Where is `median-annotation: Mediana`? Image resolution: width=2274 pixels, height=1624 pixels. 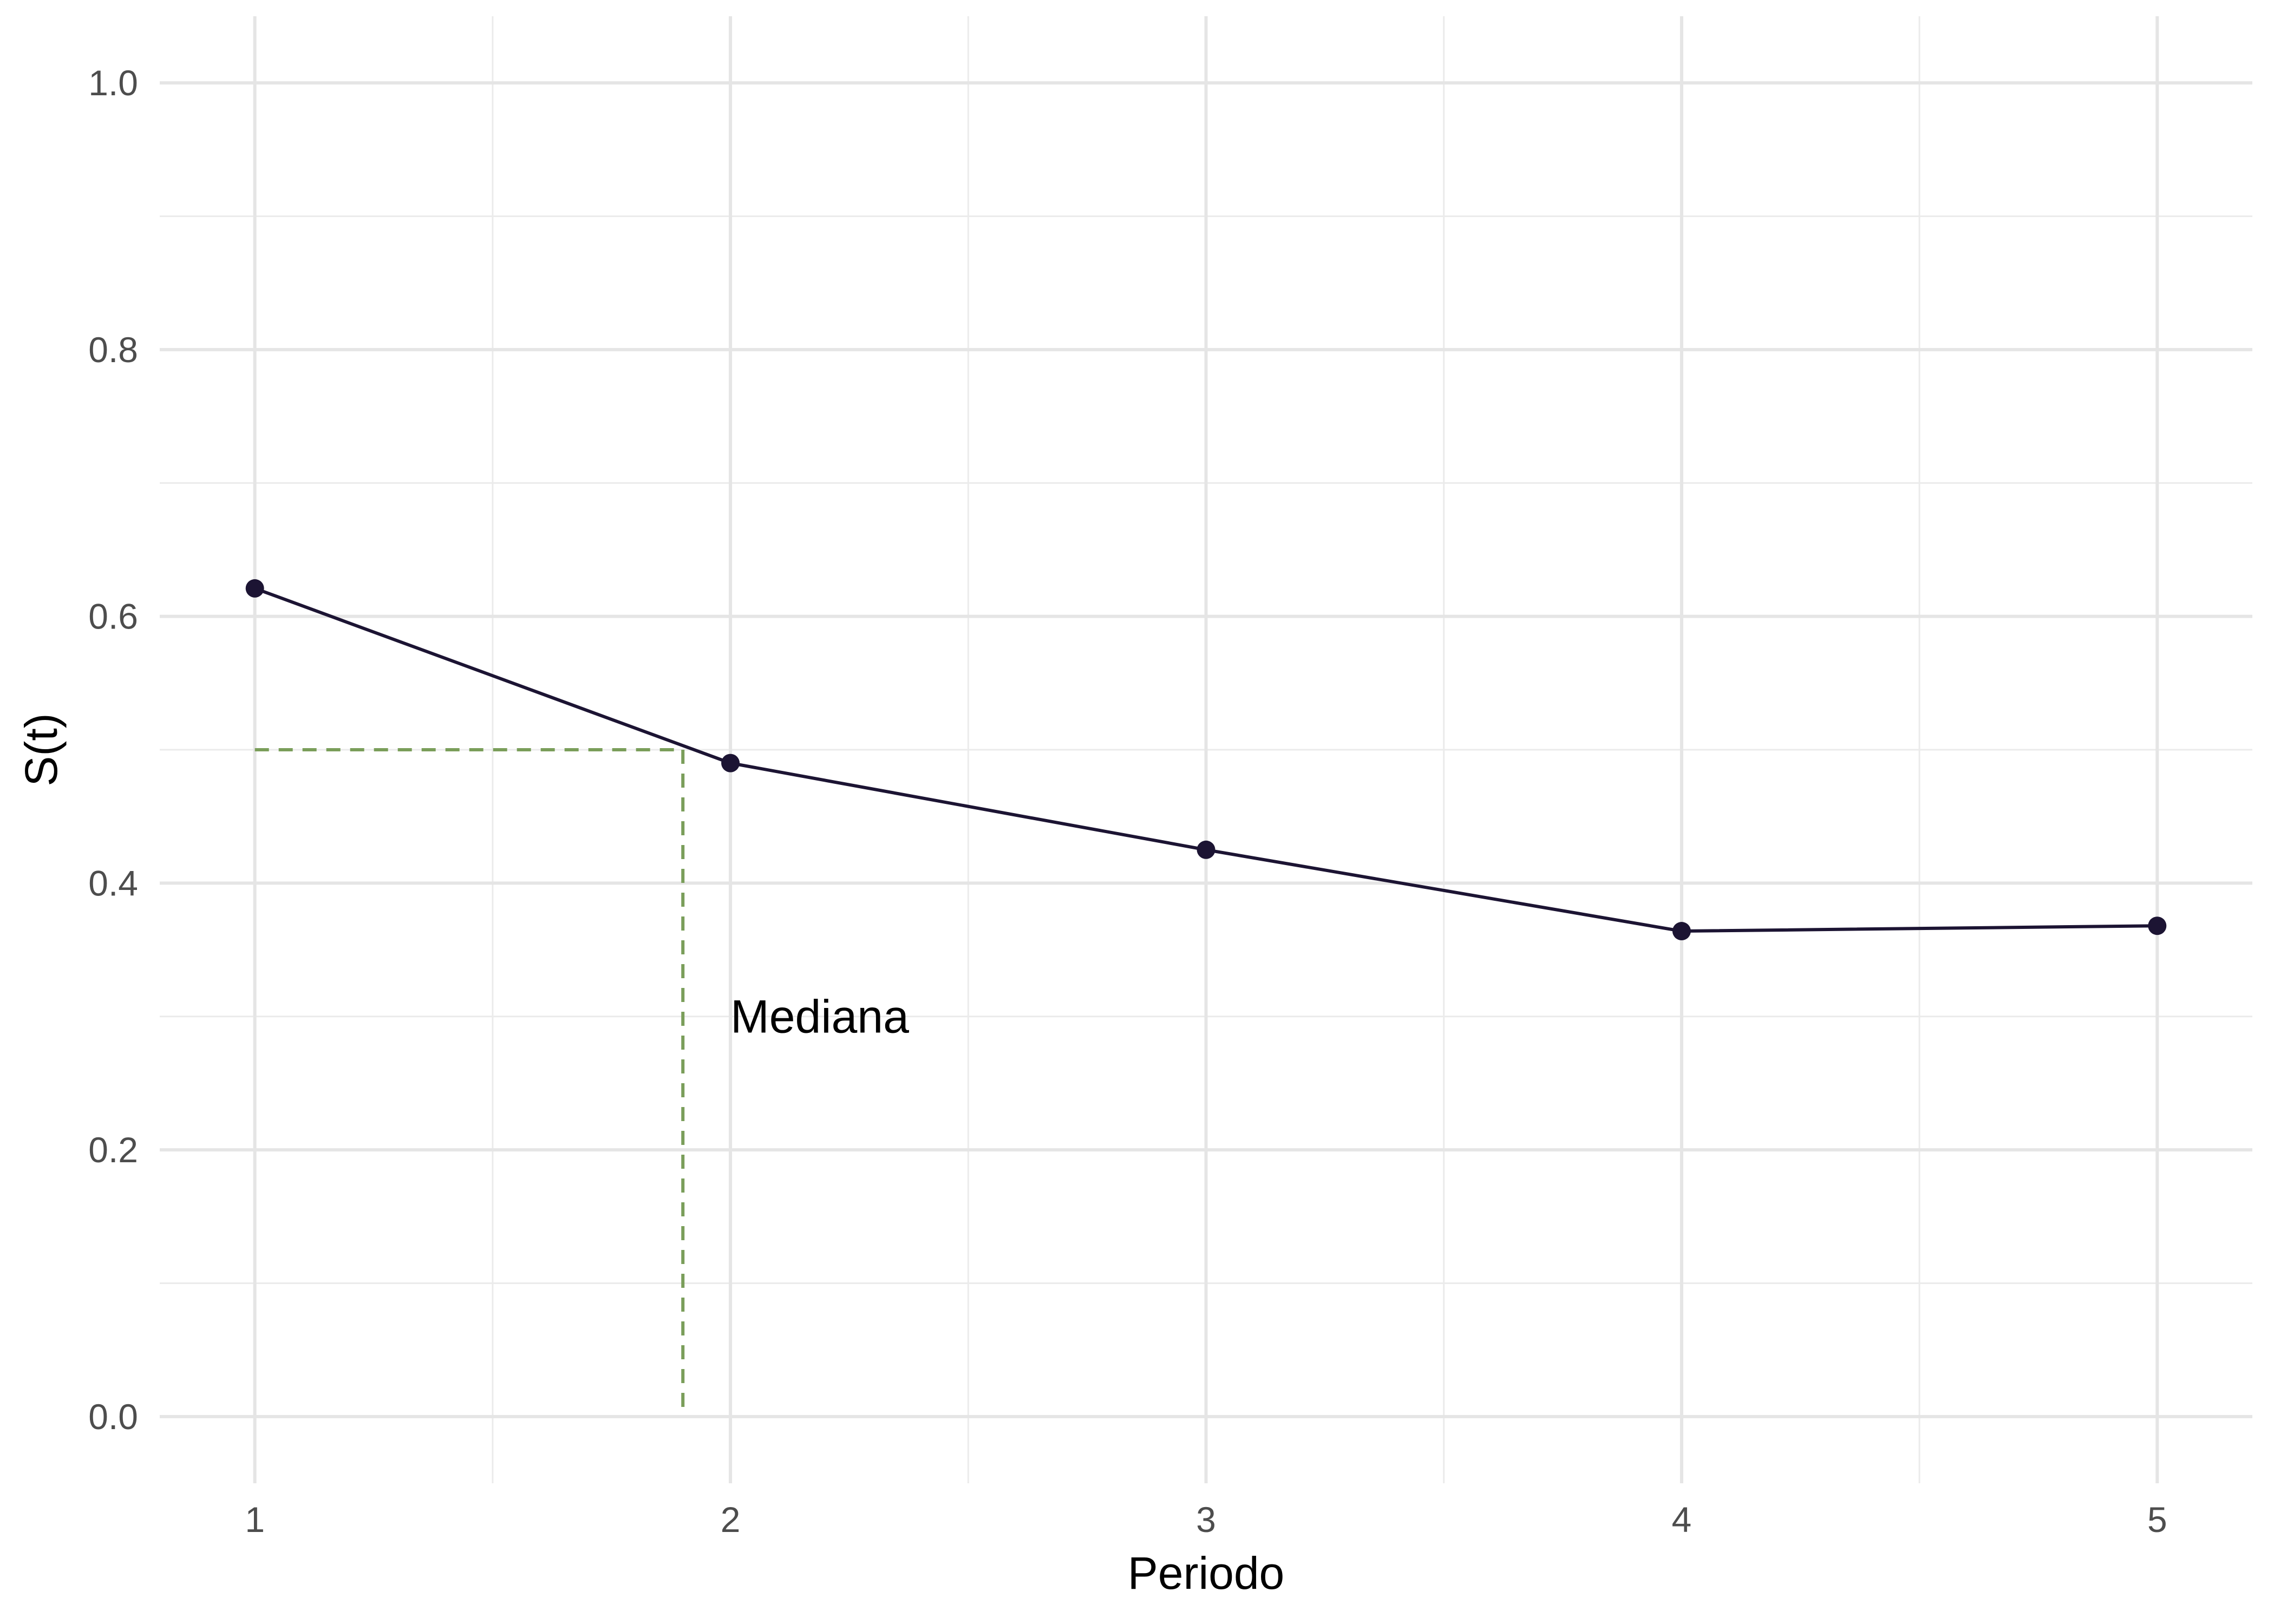 median-annotation: Mediana is located at coordinates (820, 1017).